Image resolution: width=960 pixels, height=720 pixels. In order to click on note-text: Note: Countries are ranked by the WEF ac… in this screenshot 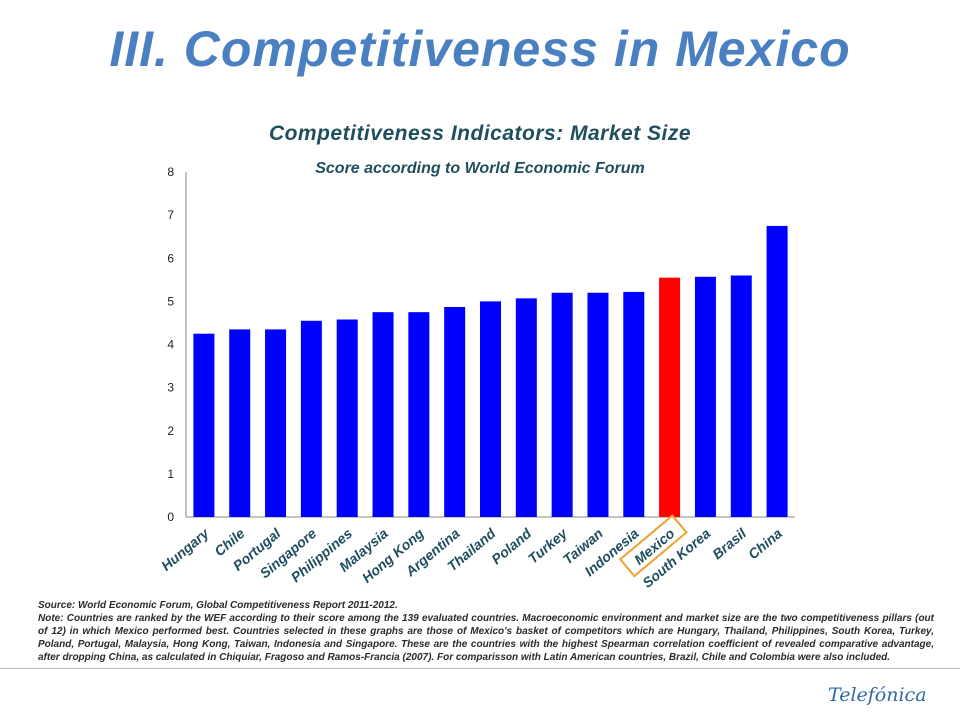, I will do `click(486, 638)`.